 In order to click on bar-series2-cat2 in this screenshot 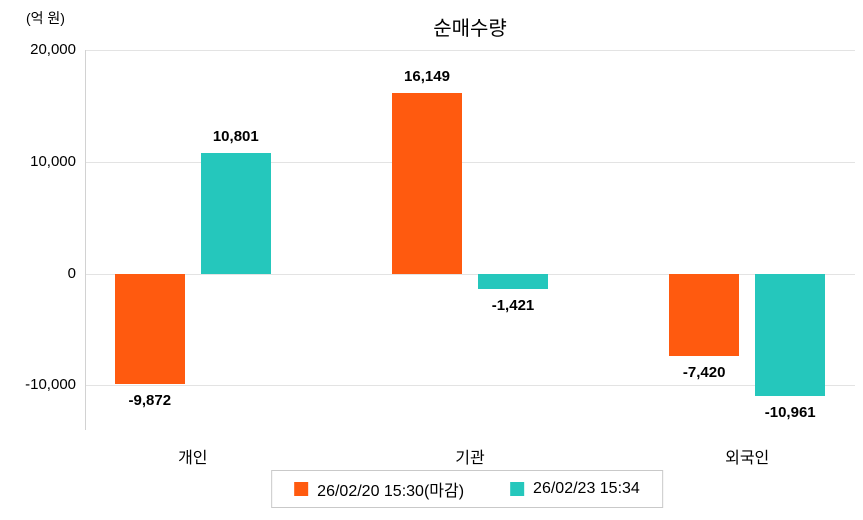, I will do `click(513, 281)`.